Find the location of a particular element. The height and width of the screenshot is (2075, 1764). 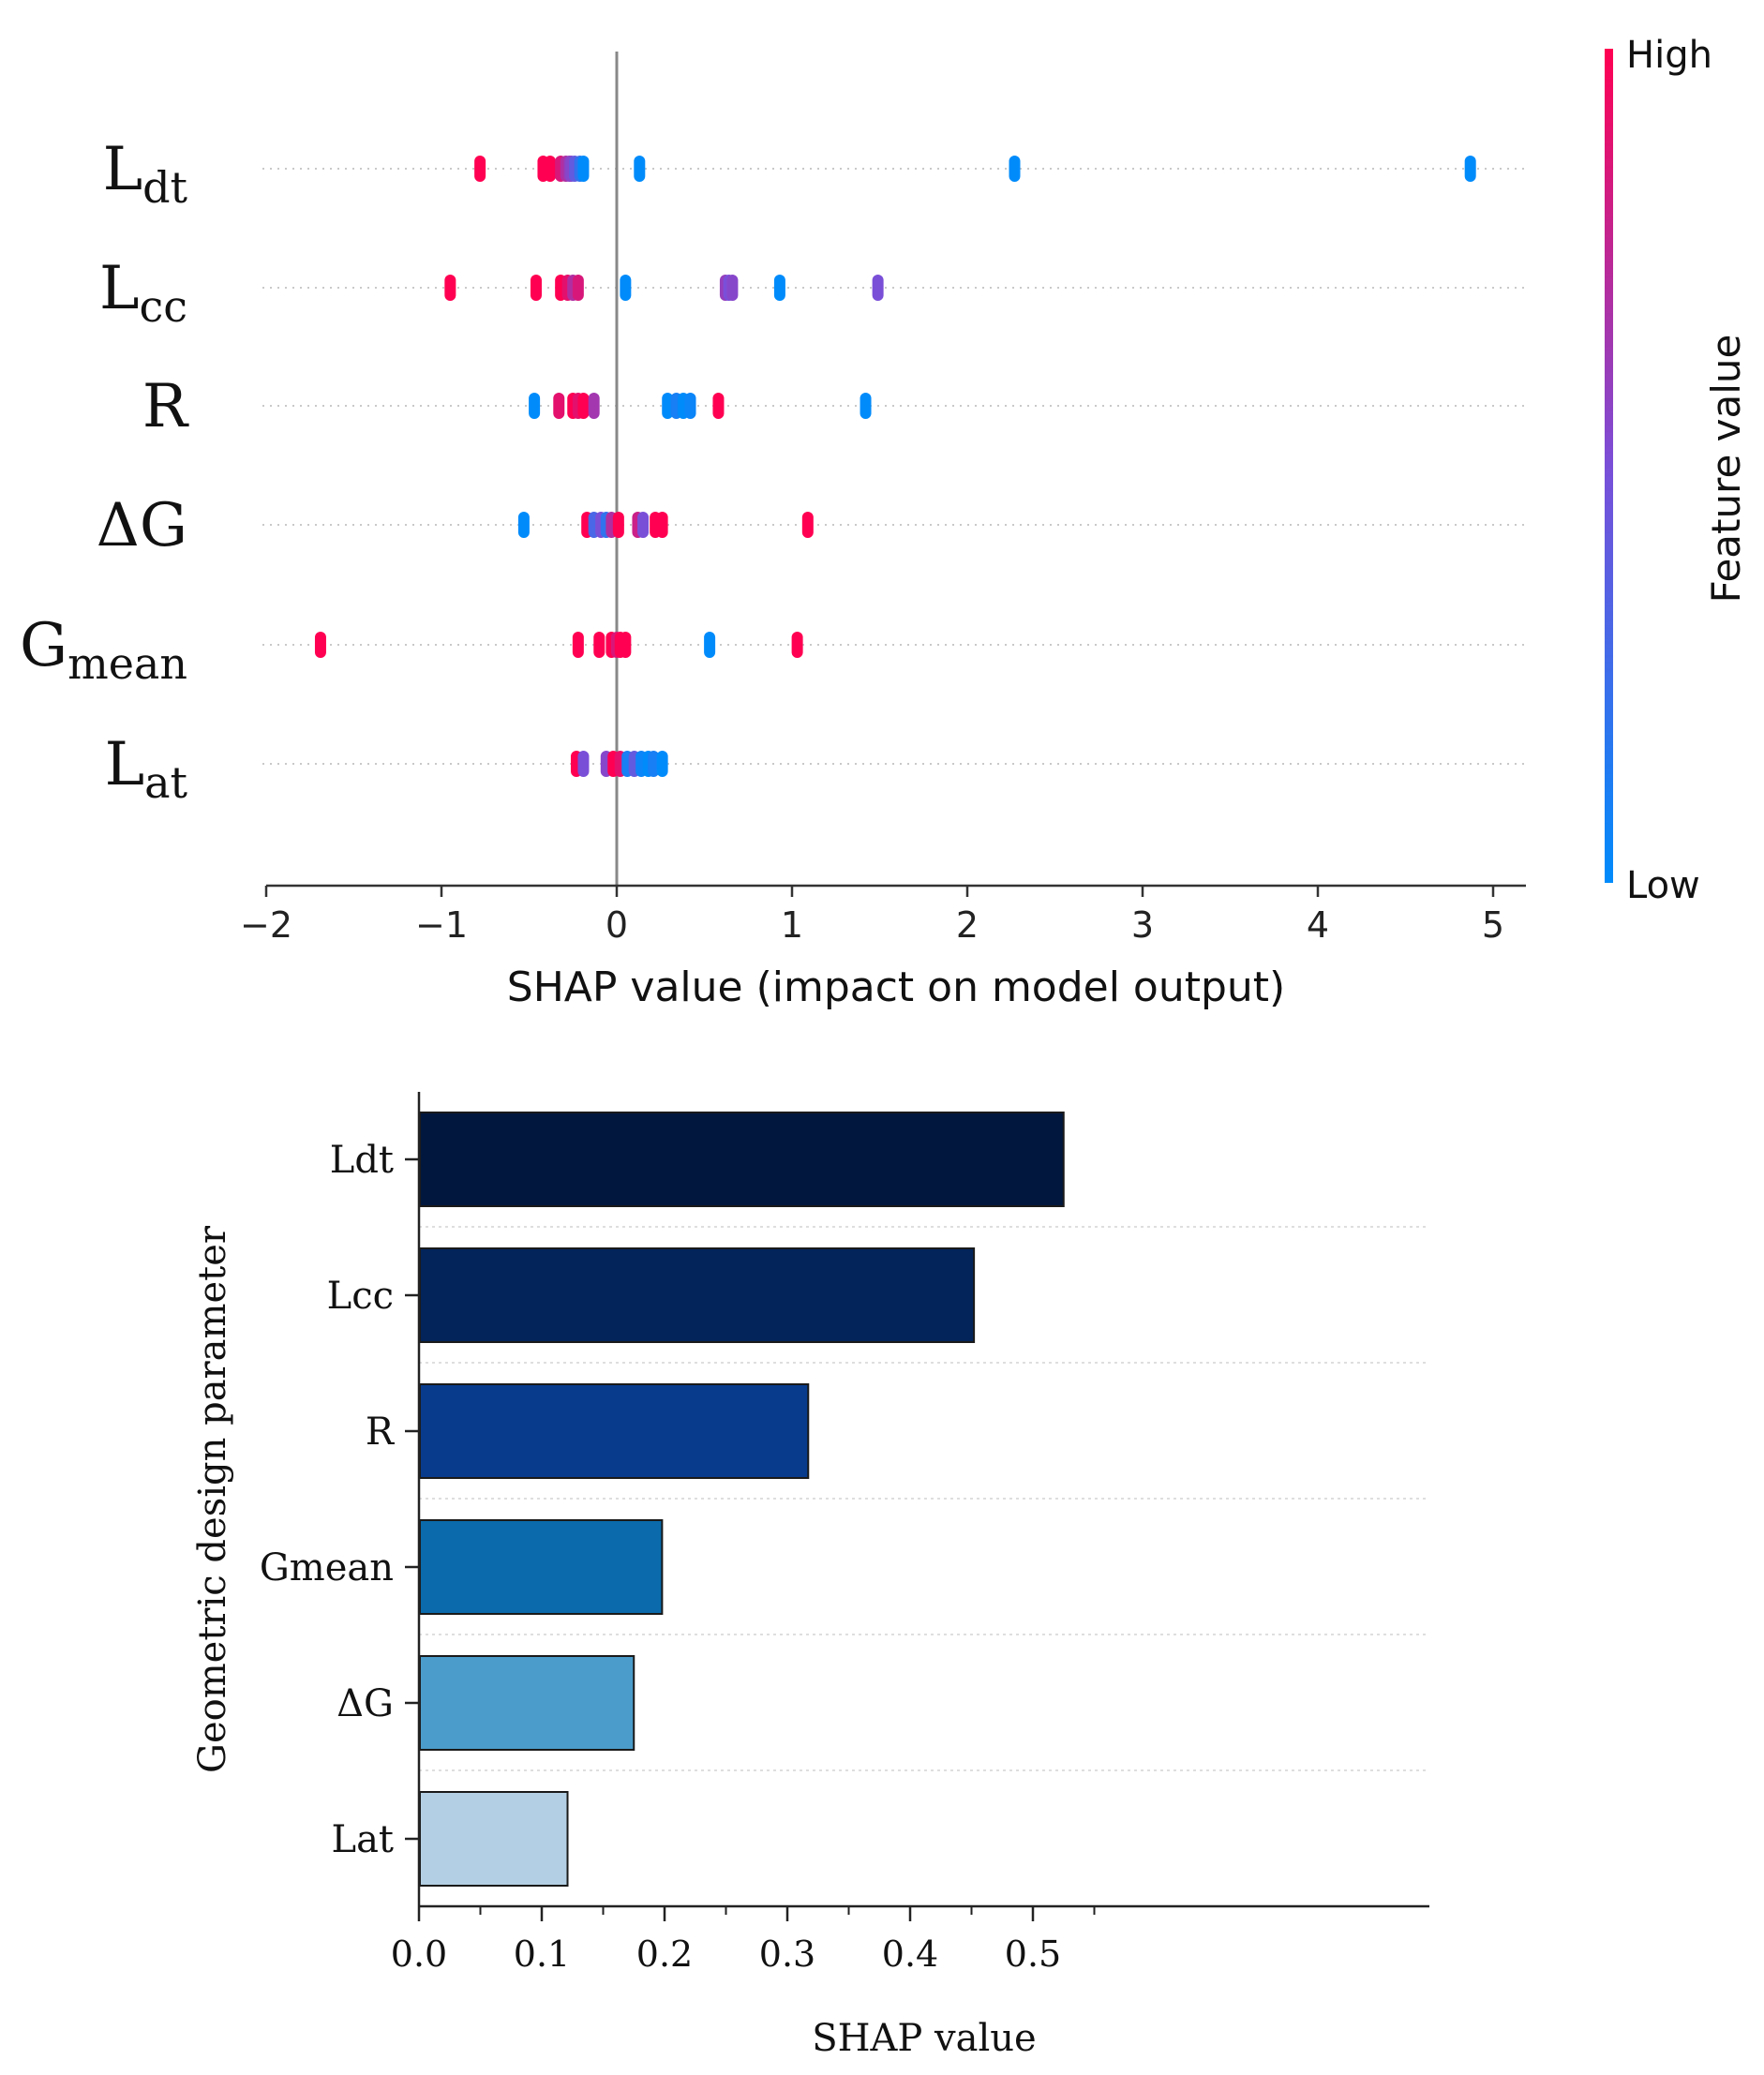

x-axis-title: SHAP value (impact on model output) is located at coordinates (896, 987).